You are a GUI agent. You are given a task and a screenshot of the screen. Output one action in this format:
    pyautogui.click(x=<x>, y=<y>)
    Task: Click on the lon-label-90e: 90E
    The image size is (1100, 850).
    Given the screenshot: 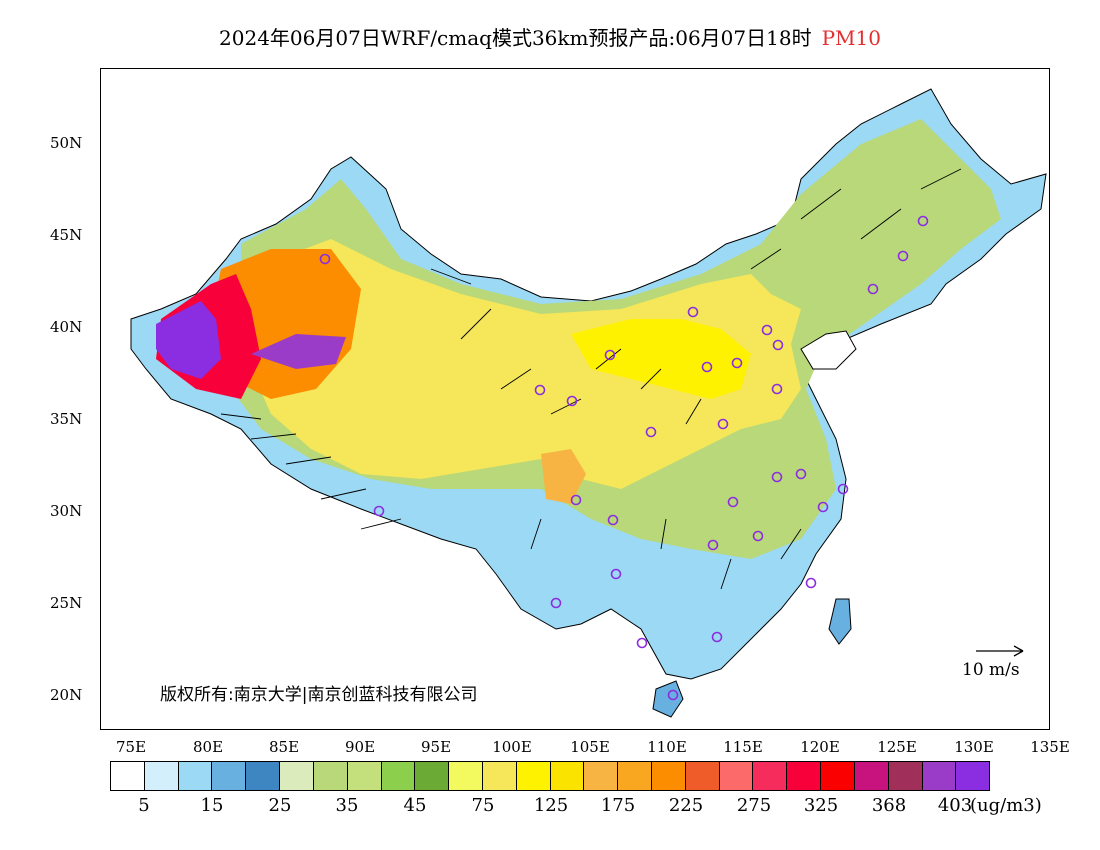 What is the action you would take?
    pyautogui.click(x=360, y=747)
    